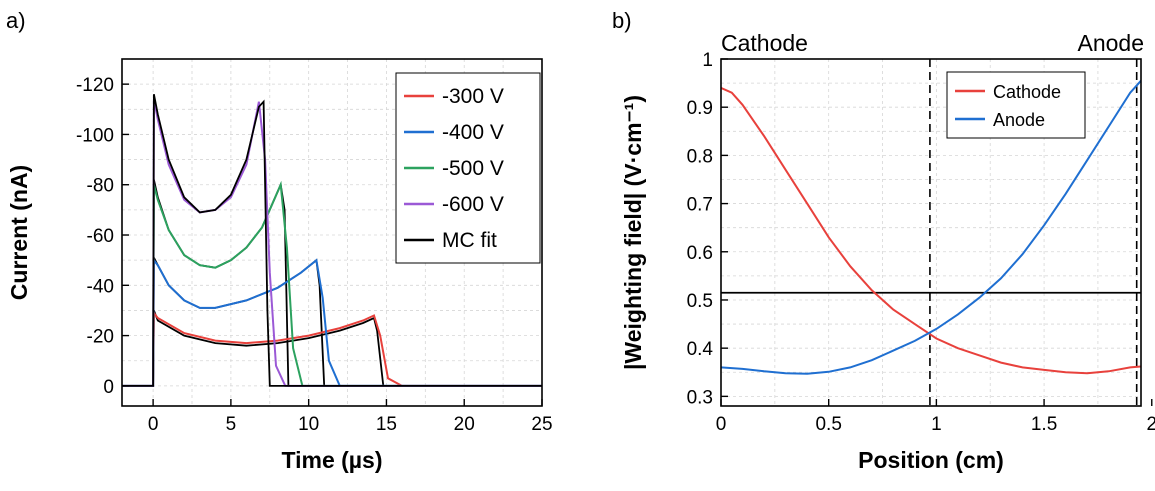  I want to click on y-tick-label: -20, so click(100, 337).